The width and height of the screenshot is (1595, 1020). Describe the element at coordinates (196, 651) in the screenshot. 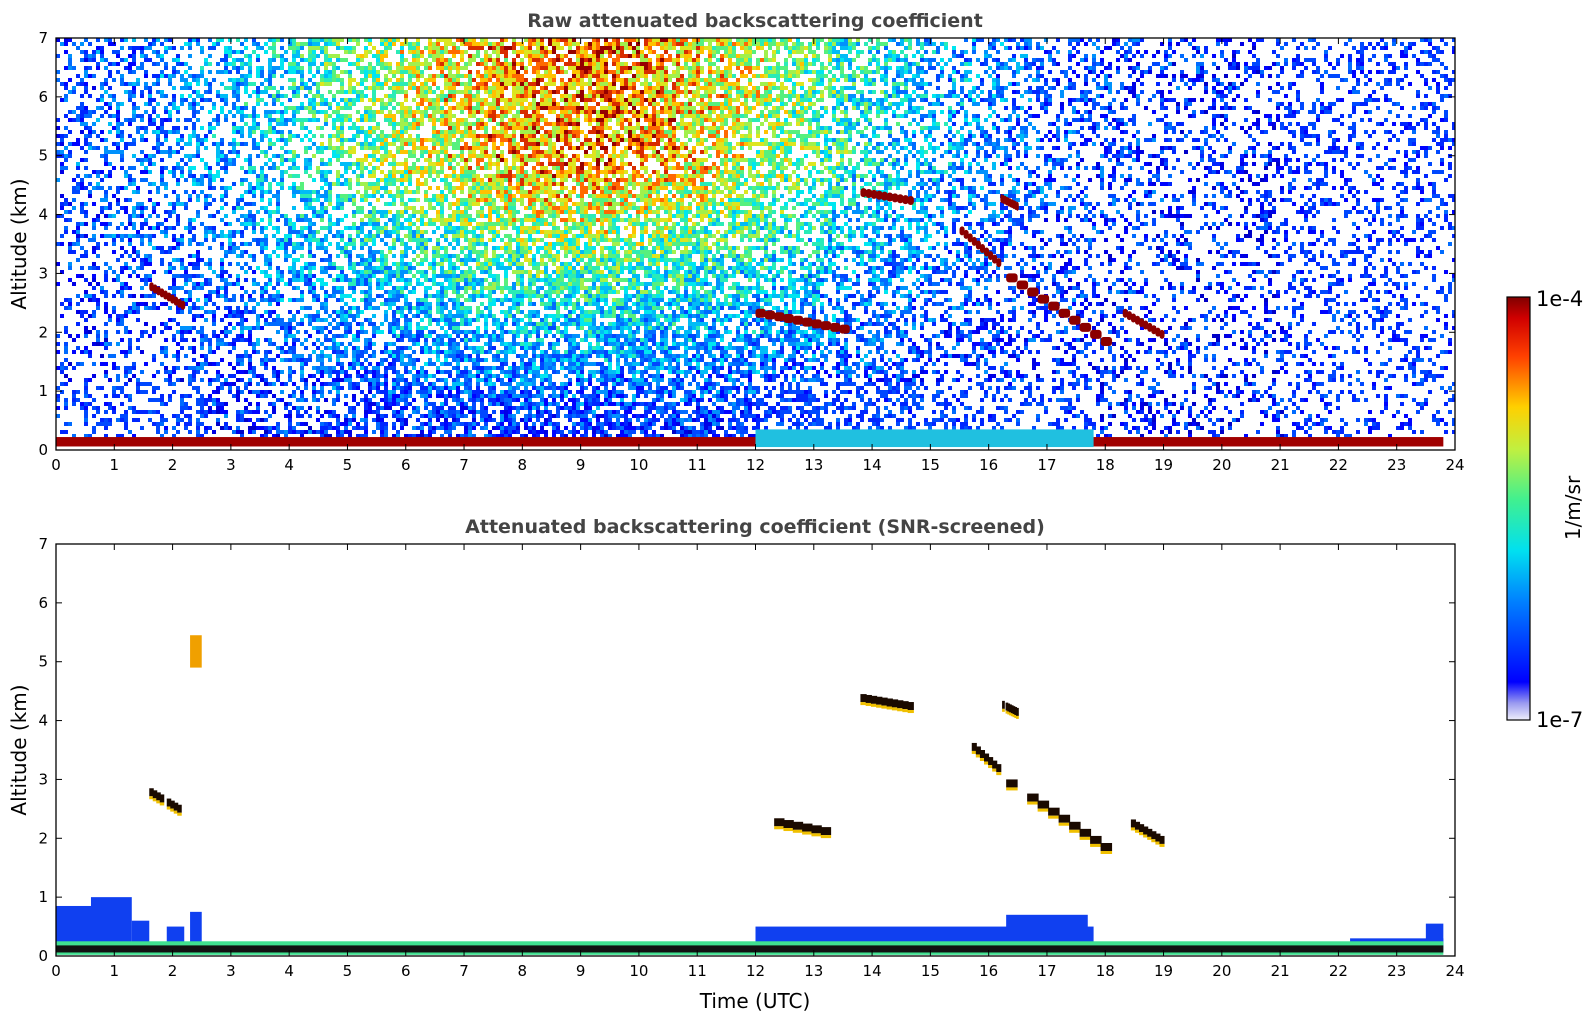

I see `cirrus-patch` at that location.